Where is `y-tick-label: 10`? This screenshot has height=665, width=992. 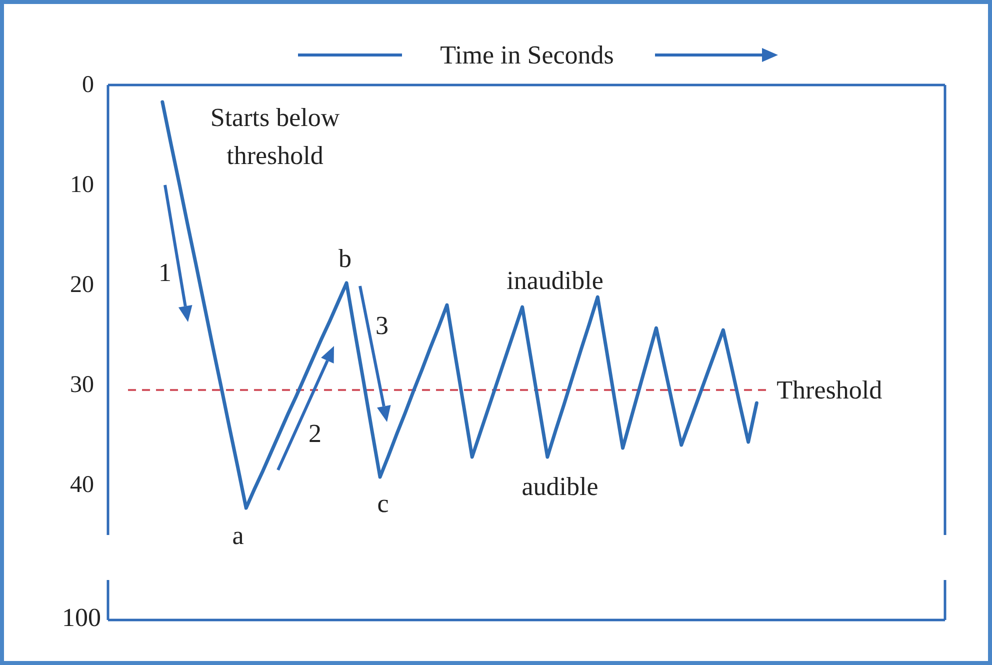 y-tick-label: 10 is located at coordinates (82, 185).